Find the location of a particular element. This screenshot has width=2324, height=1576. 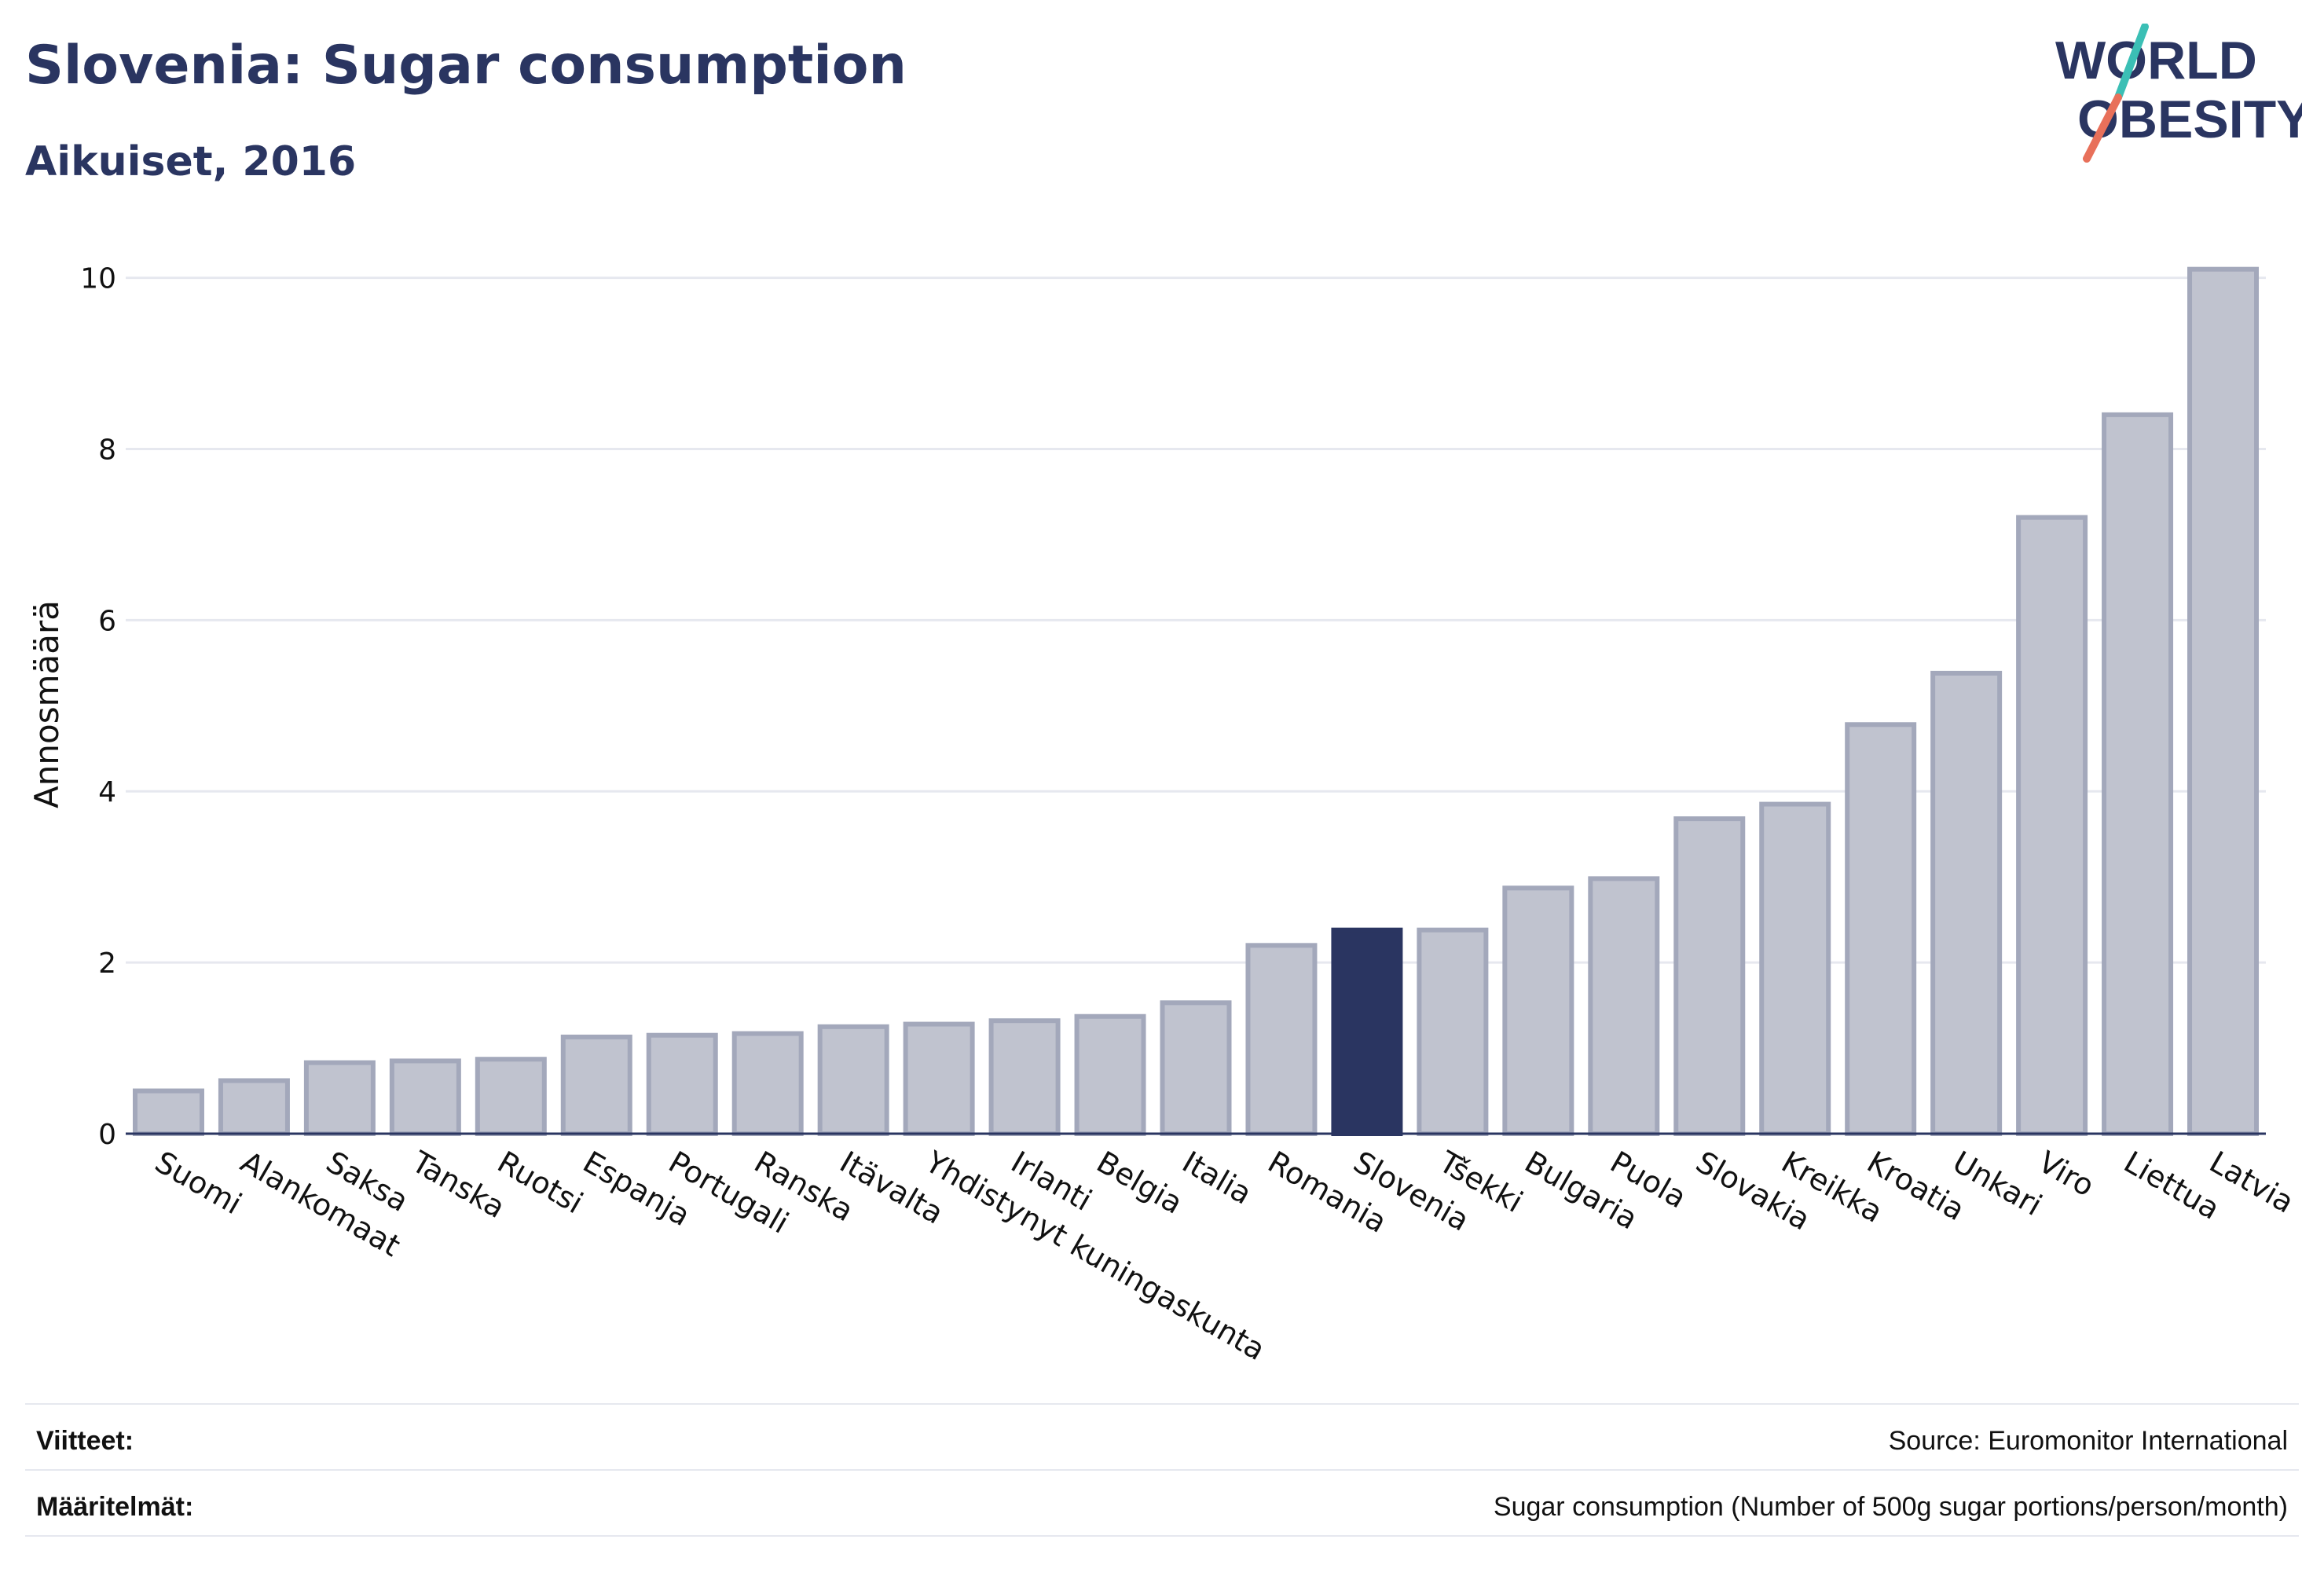

footer-divider-top is located at coordinates (1162, 1404).